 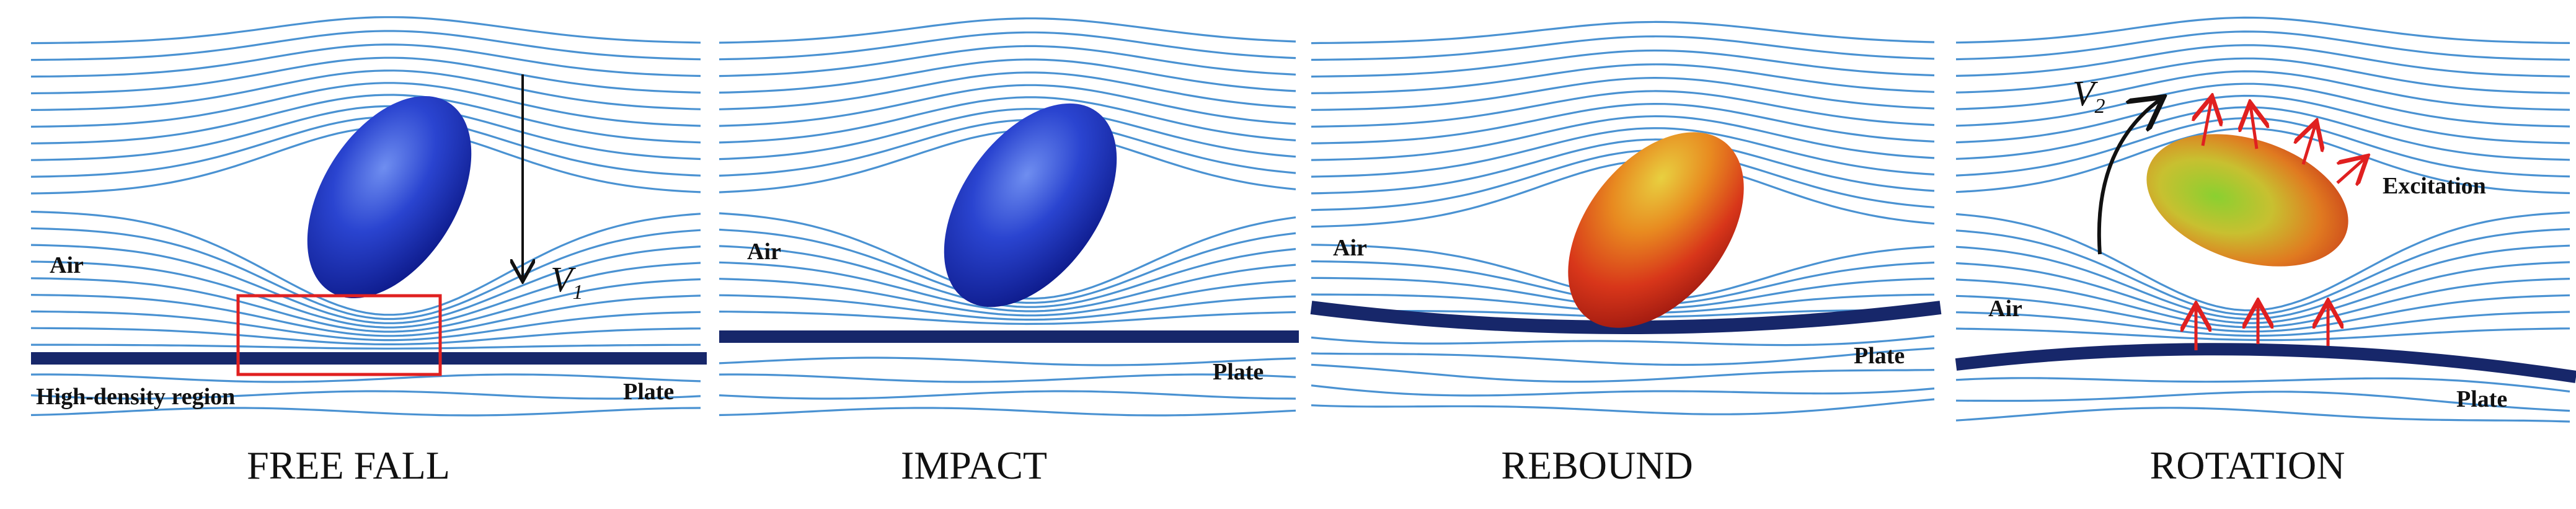 I want to click on region-label: High-density region, so click(x=135, y=397).